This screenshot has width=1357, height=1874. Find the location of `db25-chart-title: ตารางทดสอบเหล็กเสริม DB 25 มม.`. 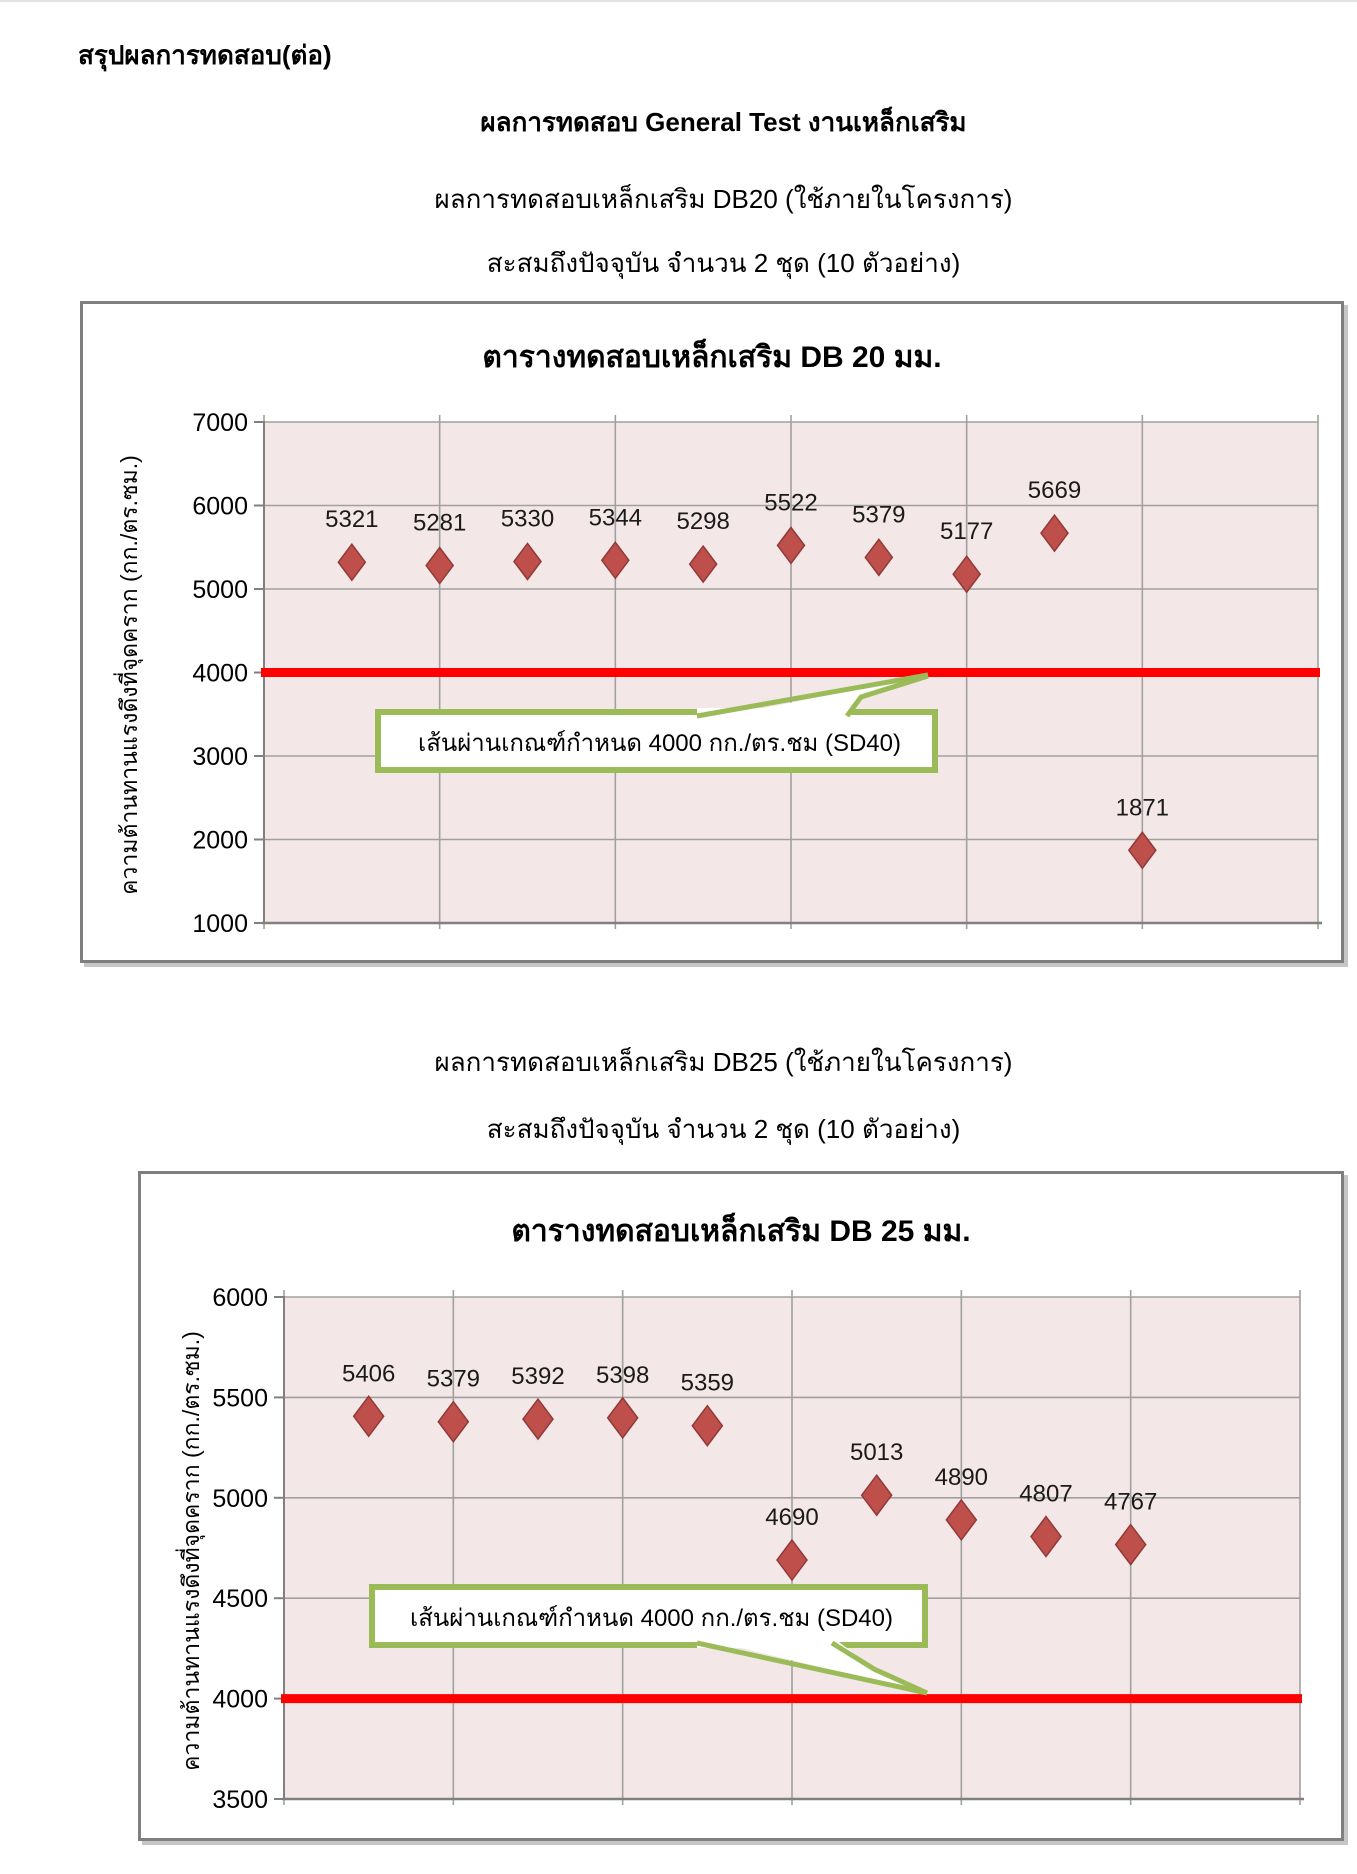

db25-chart-title: ตารางทดสอบเหล็กเสริม DB 25 มม. is located at coordinates (741, 1231).